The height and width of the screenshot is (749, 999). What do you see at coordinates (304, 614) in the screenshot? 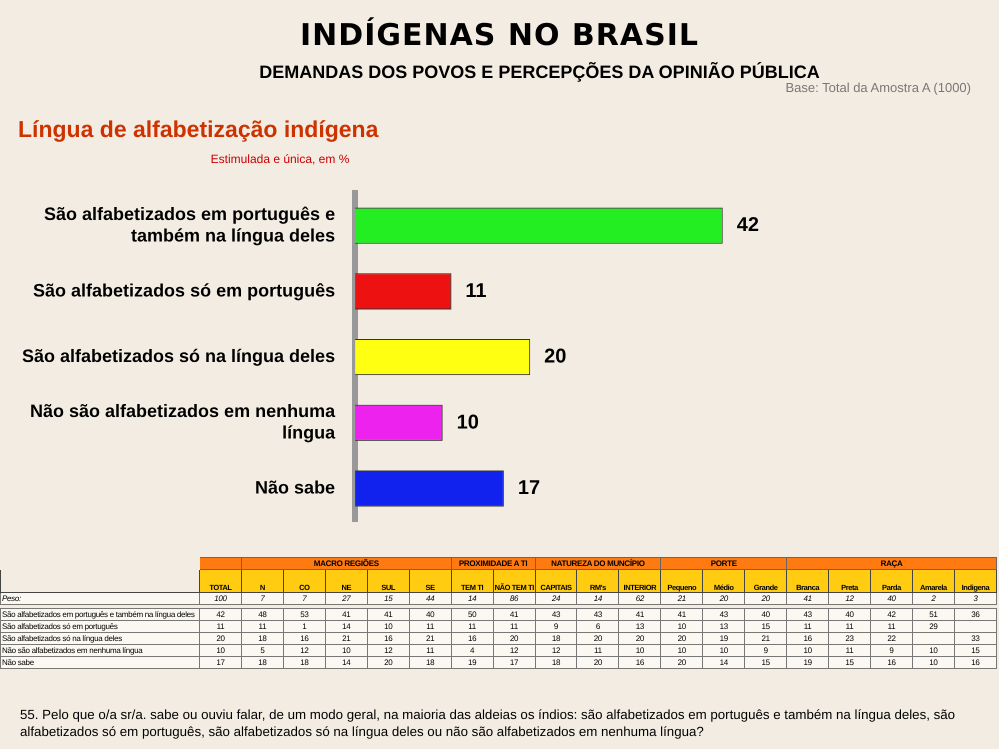
I see `data-label: 53` at bounding box center [304, 614].